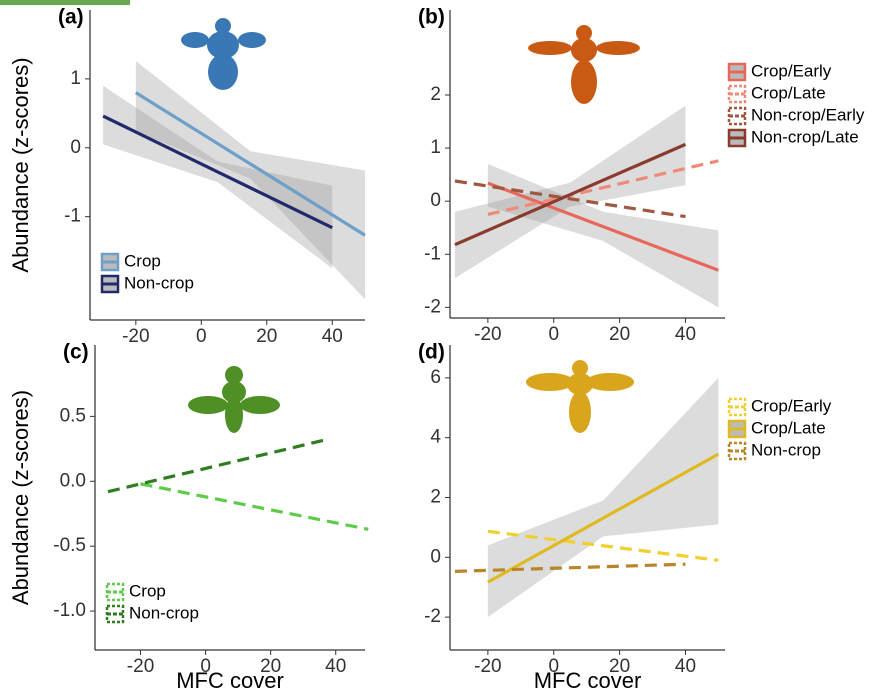 This screenshot has width=883, height=693. I want to click on panel-label: (a), so click(71, 17).